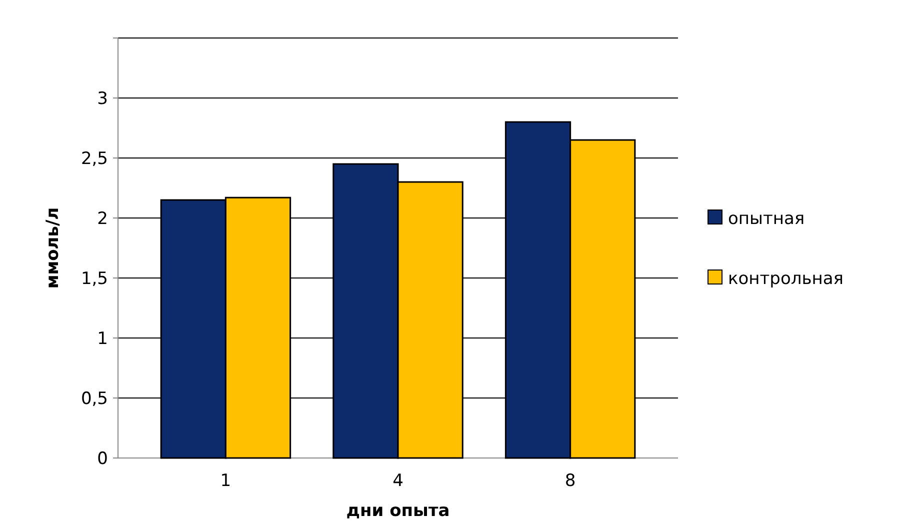 The width and height of the screenshot is (910, 530). What do you see at coordinates (94, 158) in the screenshot?
I see `y-tick-label: 2,5` at bounding box center [94, 158].